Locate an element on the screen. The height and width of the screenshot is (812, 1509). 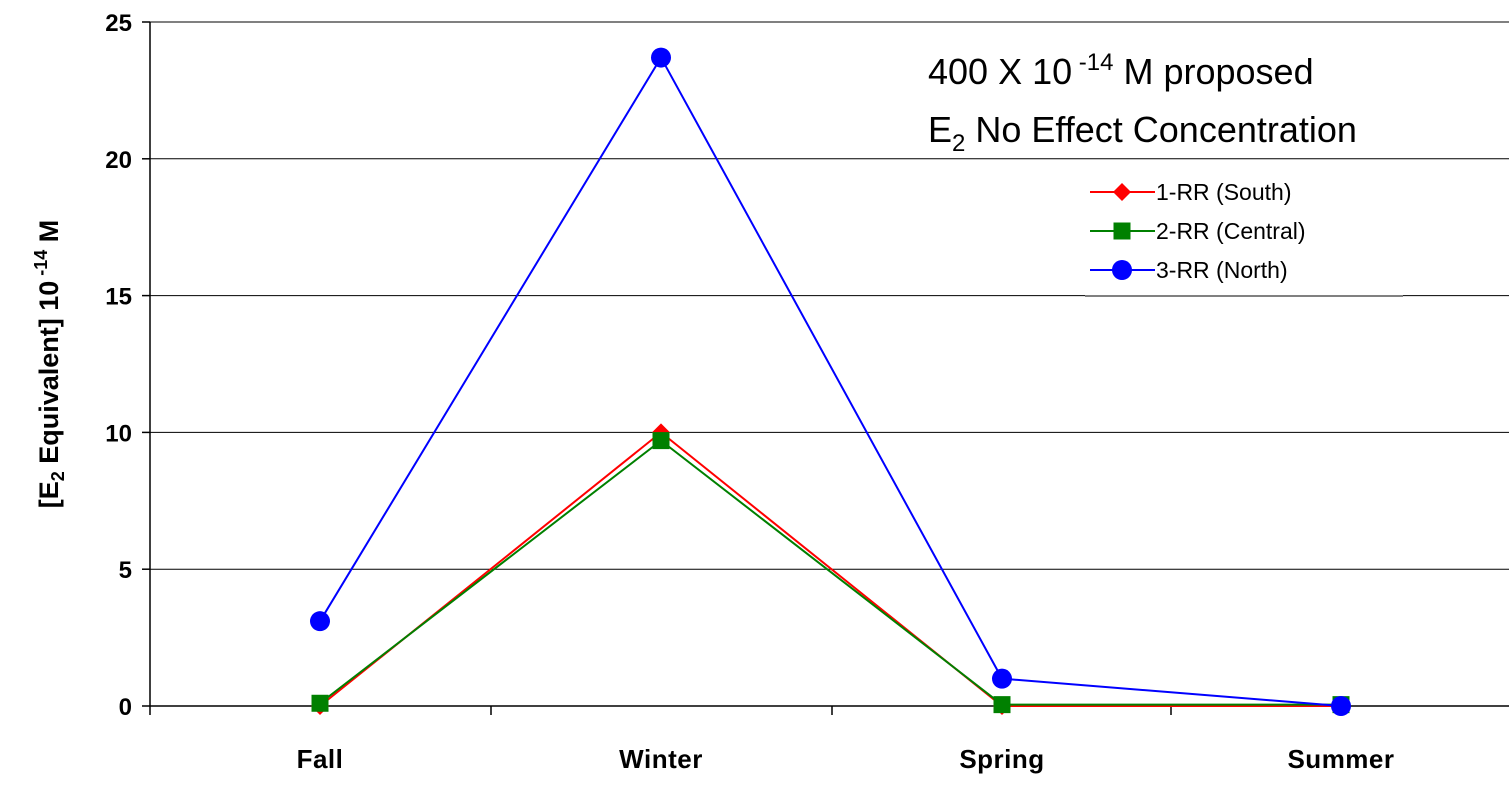
y-tick-label: 25 is located at coordinates (118, 23).